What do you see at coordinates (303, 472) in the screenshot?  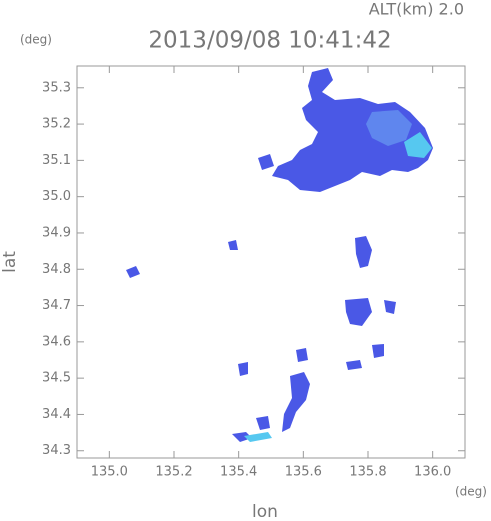 I see `x-tick-label: 135.6` at bounding box center [303, 472].